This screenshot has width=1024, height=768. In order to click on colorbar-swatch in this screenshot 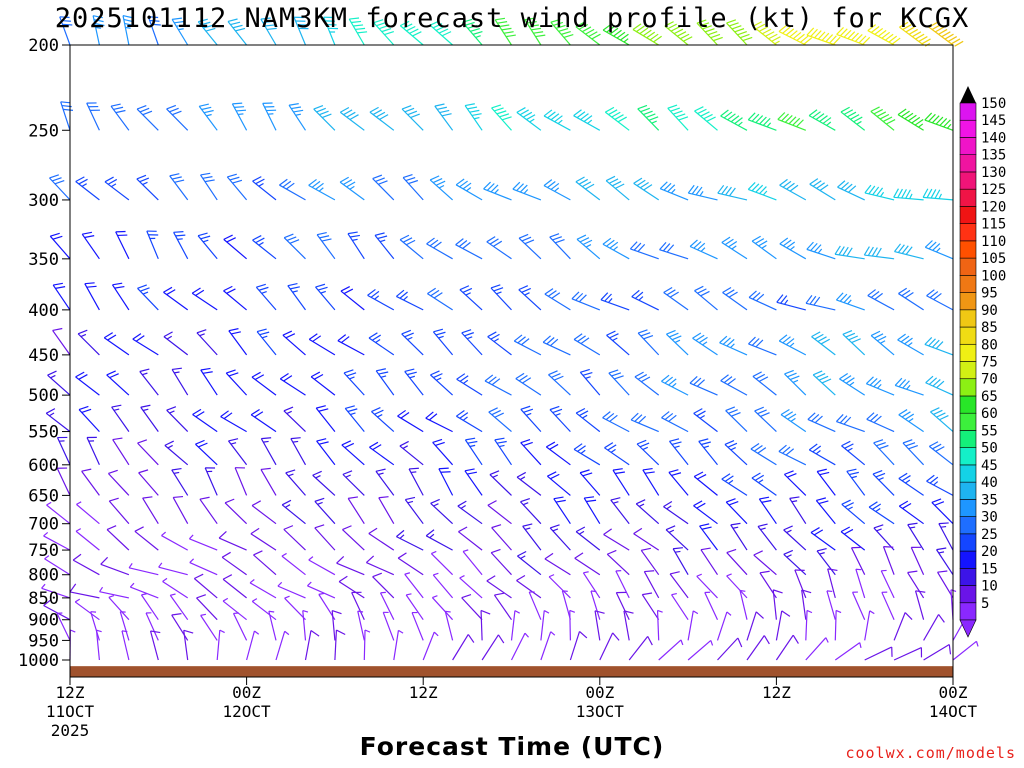, I will do `click(968, 421)`.